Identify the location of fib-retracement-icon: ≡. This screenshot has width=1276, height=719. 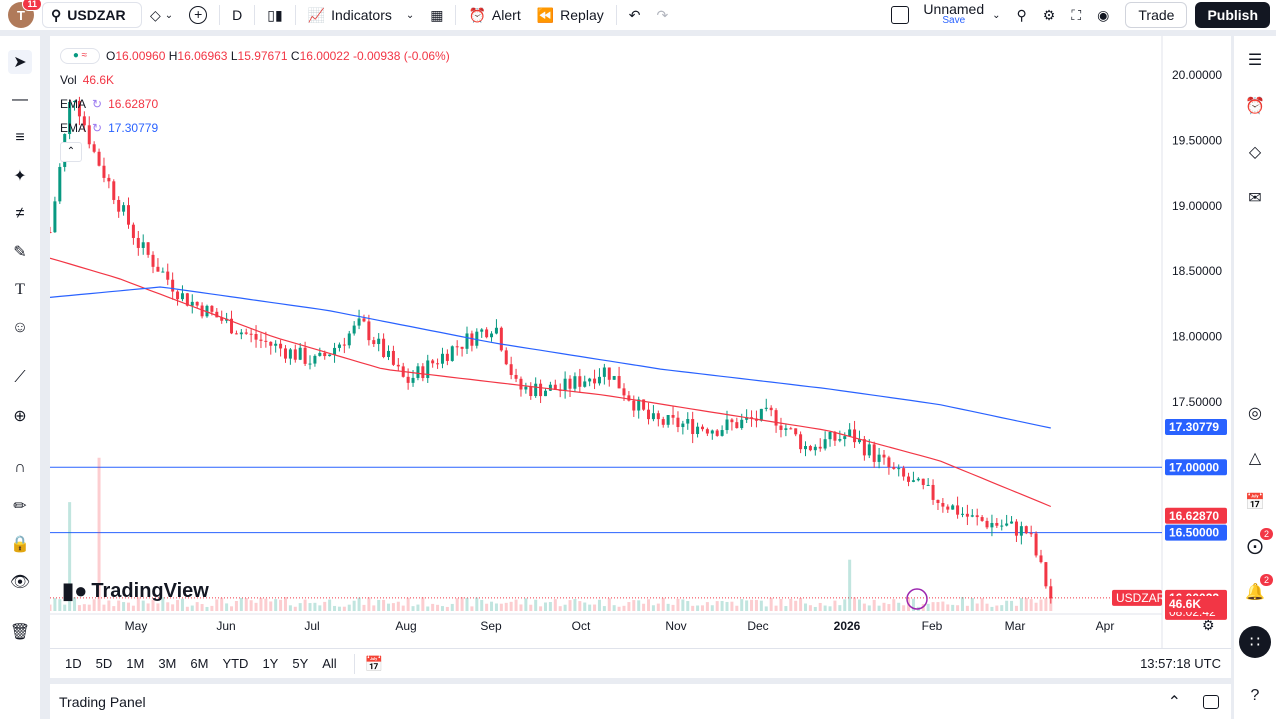
(20, 137).